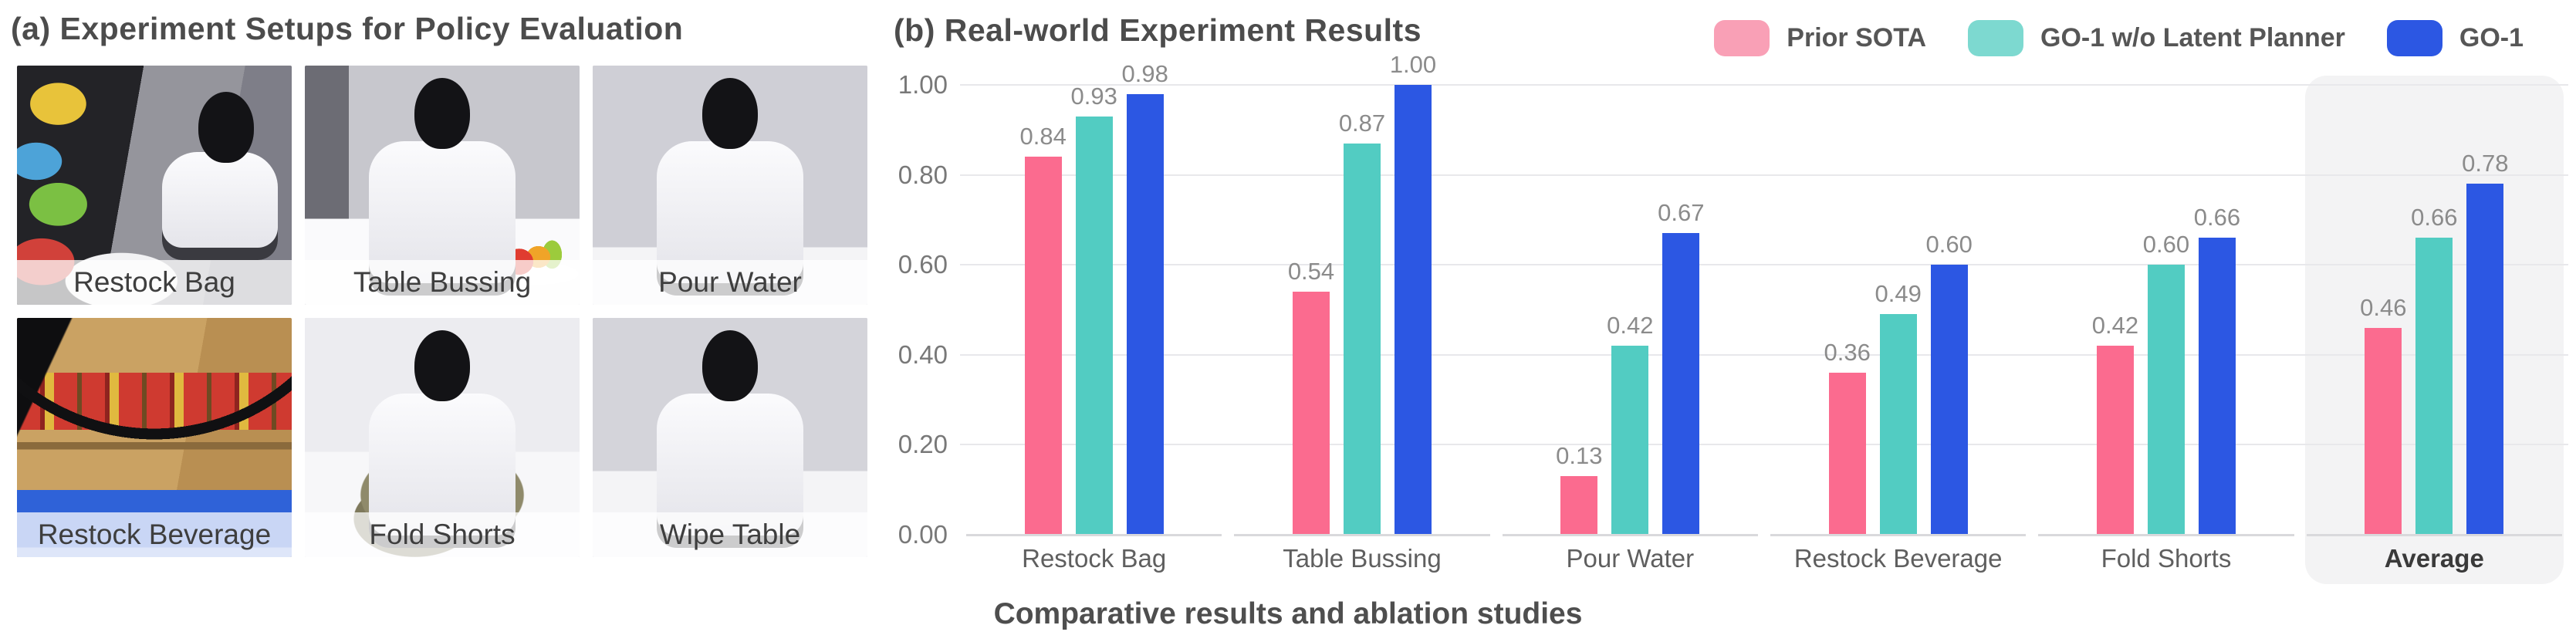 The image size is (2576, 642). What do you see at coordinates (1311, 272) in the screenshot?
I see `bar-value-label: 0.54` at bounding box center [1311, 272].